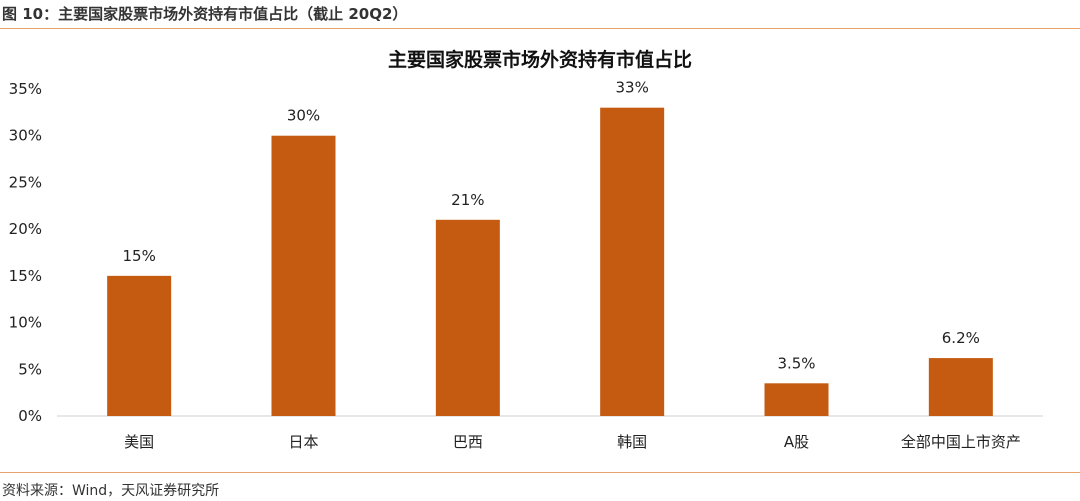 The image size is (1080, 501). What do you see at coordinates (25, 89) in the screenshot?
I see `y-tick-label: 35%` at bounding box center [25, 89].